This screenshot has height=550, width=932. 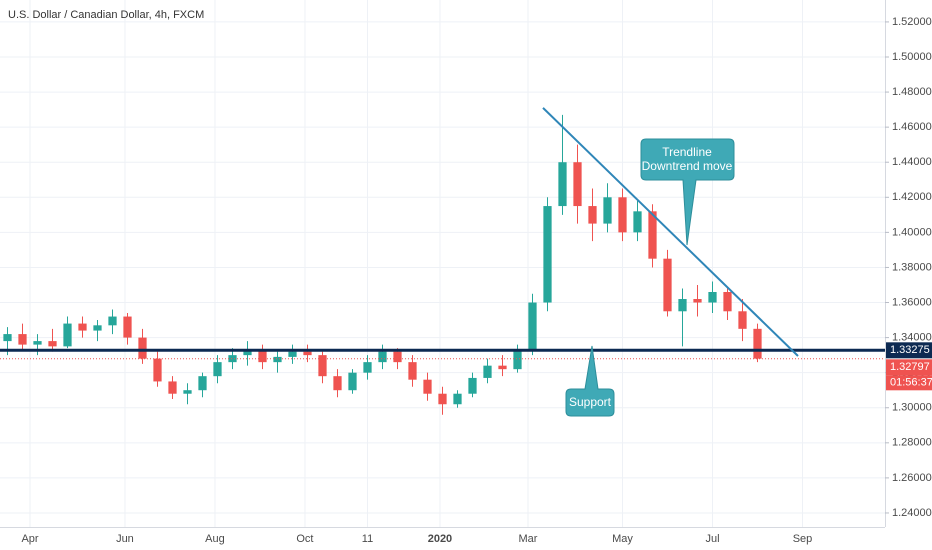 I want to click on support-price-label: 1.33275, so click(x=910, y=350).